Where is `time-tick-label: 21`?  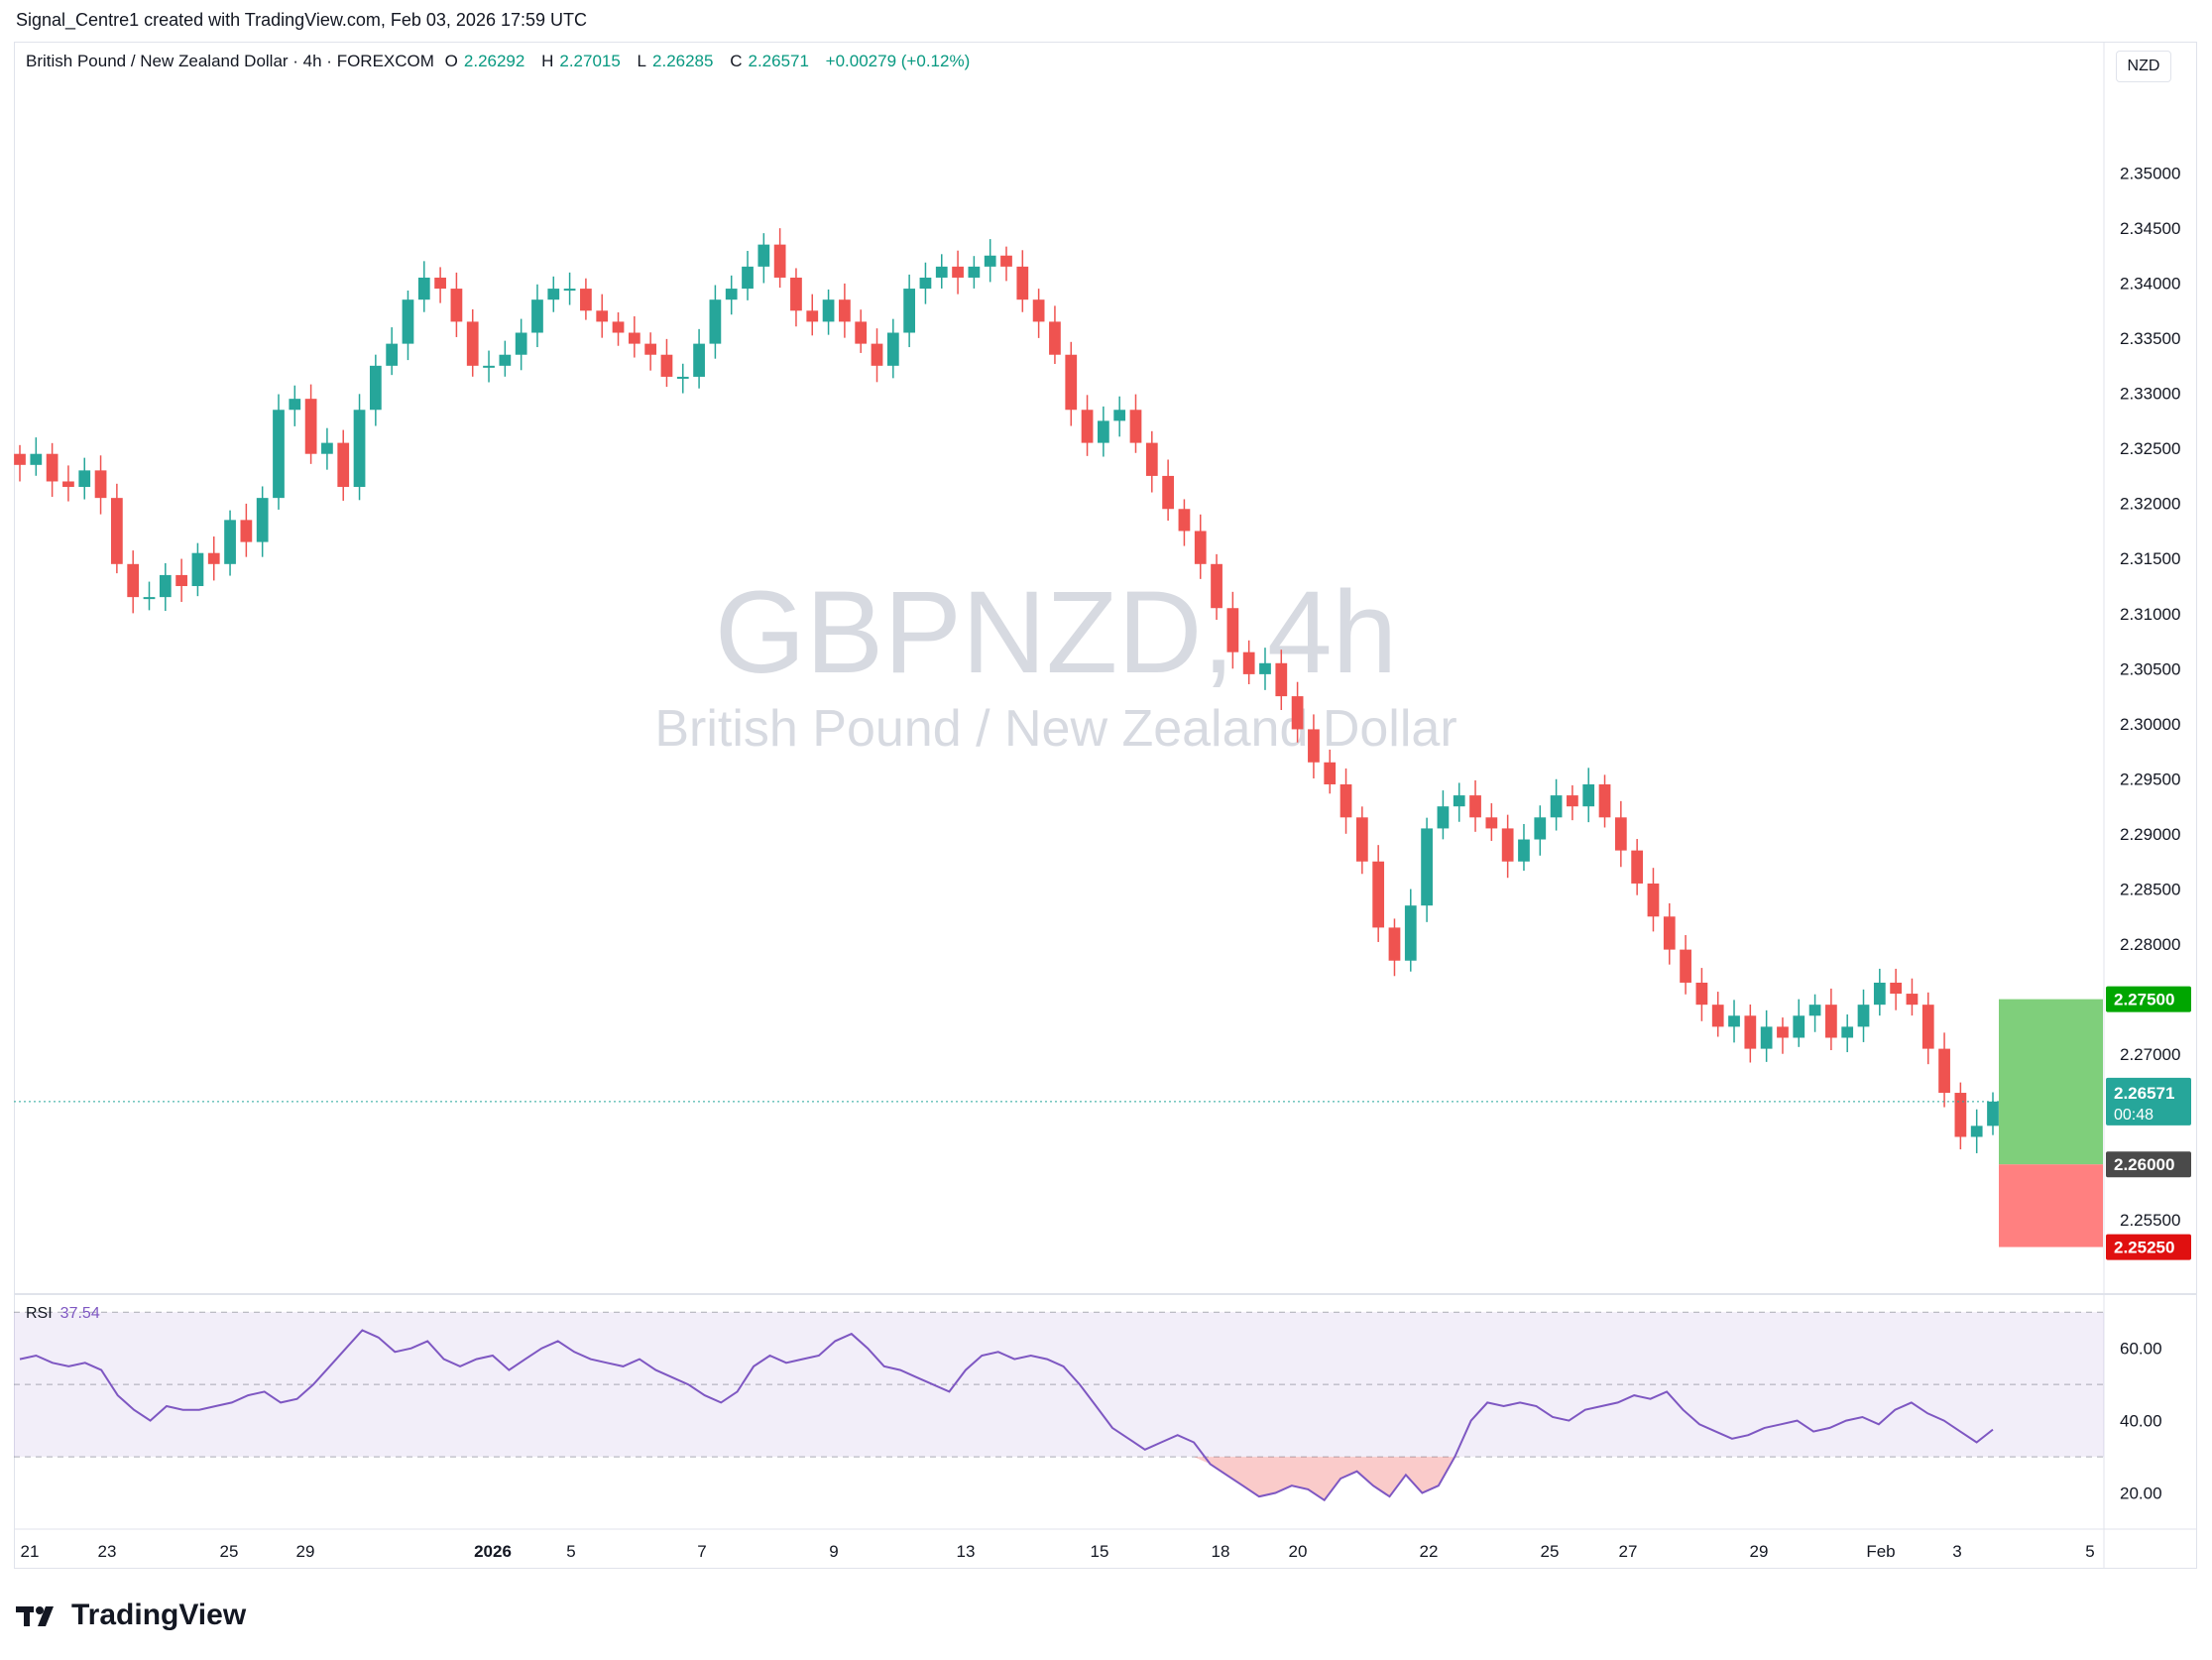 time-tick-label: 21 is located at coordinates (30, 1551).